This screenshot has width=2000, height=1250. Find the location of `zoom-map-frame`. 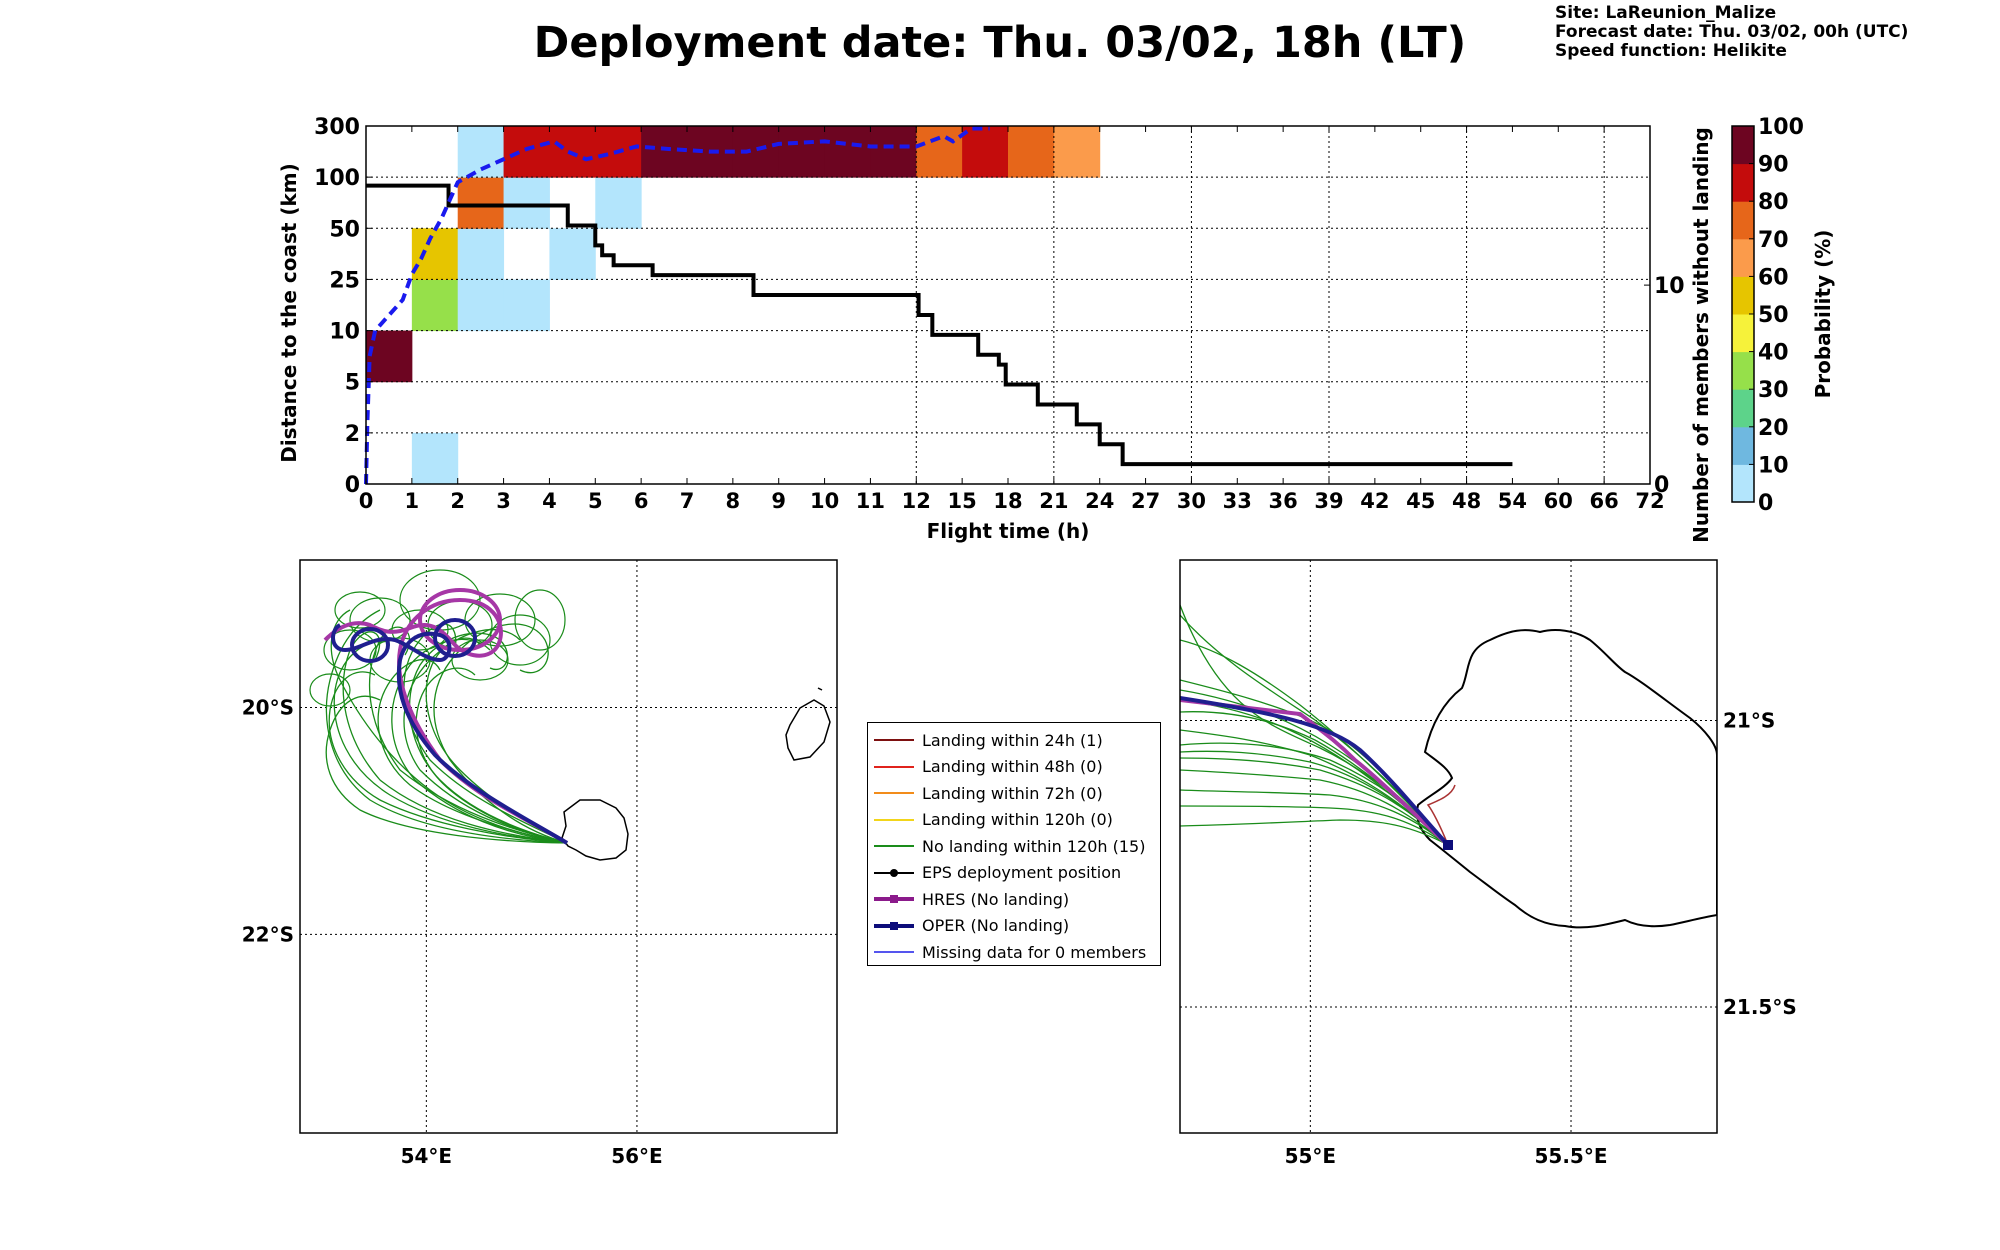

zoom-map-frame is located at coordinates (1448, 846).